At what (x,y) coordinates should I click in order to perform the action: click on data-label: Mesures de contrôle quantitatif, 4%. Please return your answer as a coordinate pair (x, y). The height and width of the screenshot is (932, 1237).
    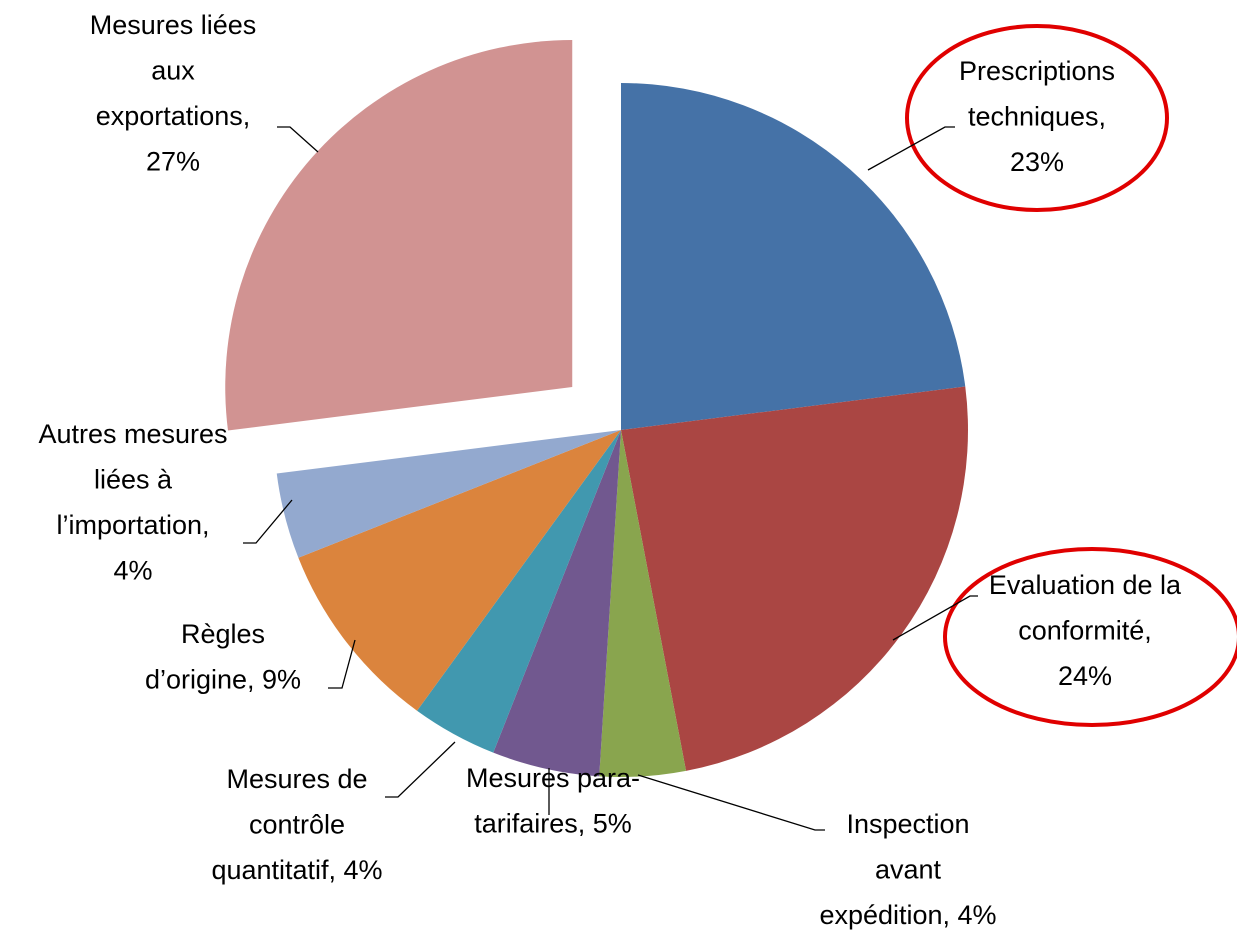
    Looking at the image, I should click on (296, 824).